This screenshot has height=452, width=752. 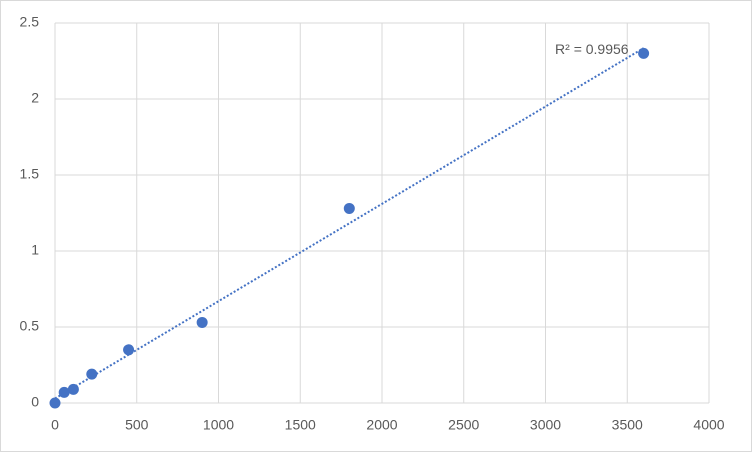 I want to click on y-tick-label: 0.5, so click(x=30, y=326).